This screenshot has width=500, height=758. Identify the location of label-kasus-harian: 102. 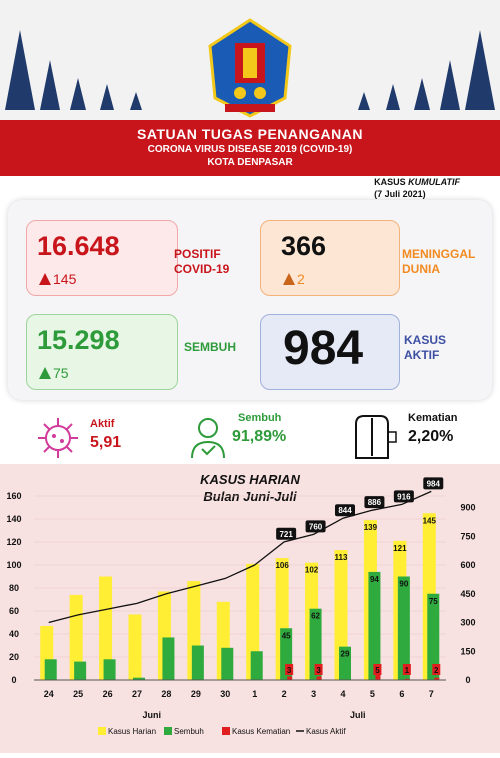
(312, 570).